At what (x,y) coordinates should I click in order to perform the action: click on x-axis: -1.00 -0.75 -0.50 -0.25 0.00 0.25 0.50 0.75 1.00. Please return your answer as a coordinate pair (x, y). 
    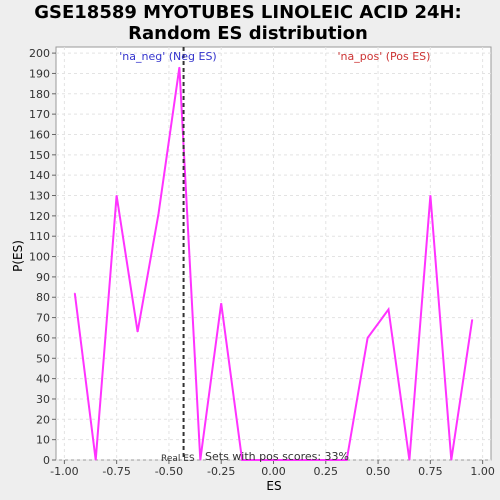
    Looking at the image, I should click on (272, 469).